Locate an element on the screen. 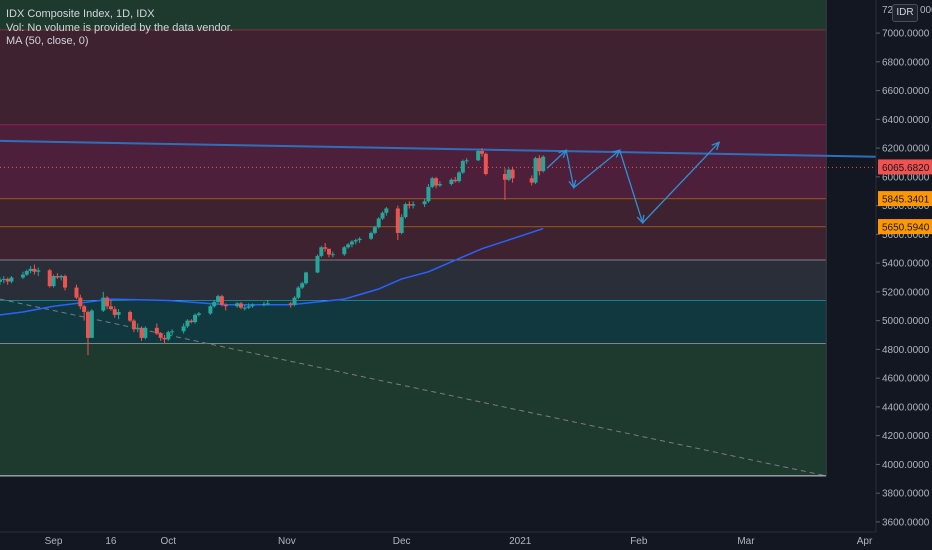 Image resolution: width=932 pixels, height=550 pixels. time-tick-label-8: Apr is located at coordinates (865, 541).